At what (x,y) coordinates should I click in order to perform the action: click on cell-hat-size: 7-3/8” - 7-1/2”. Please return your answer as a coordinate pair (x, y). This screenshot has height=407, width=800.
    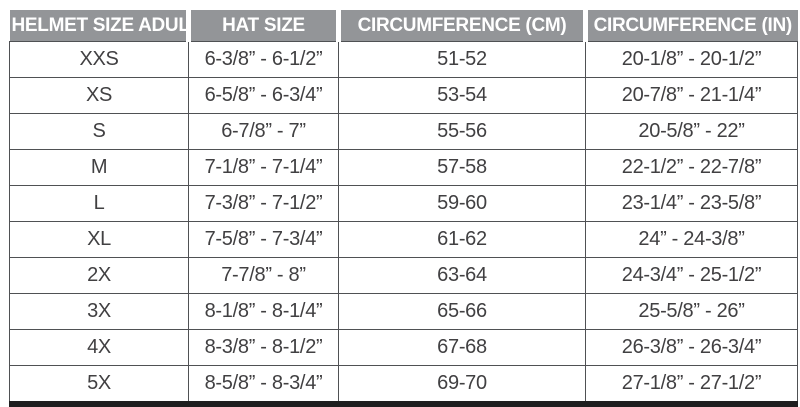
    Looking at the image, I should click on (263, 203).